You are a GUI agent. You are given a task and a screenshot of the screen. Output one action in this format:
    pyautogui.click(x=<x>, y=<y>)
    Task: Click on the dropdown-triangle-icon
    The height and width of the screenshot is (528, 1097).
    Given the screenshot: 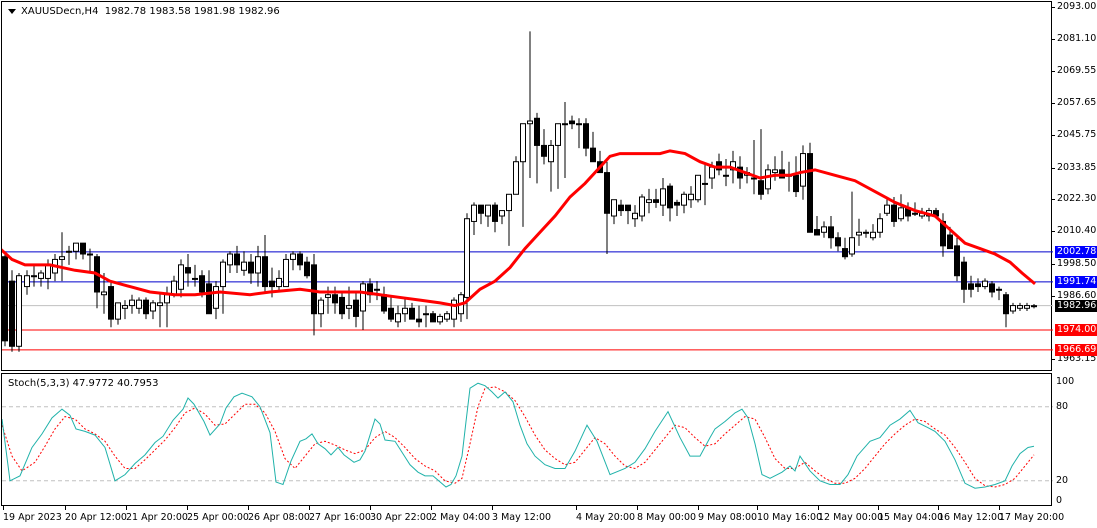 What is the action you would take?
    pyautogui.click(x=12, y=11)
    